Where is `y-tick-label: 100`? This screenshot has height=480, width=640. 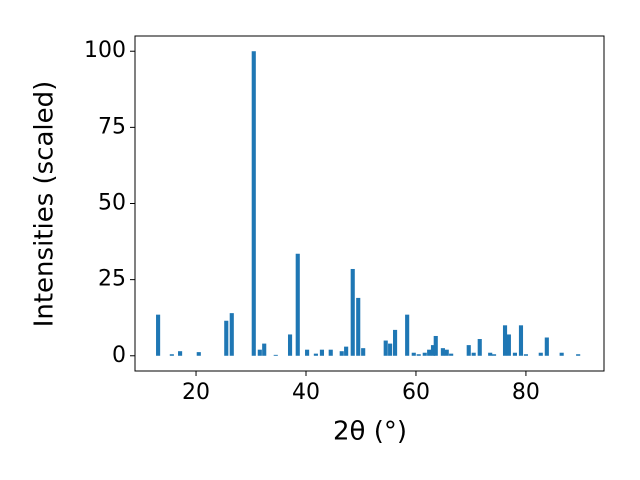
y-tick-label: 100 is located at coordinates (105, 50).